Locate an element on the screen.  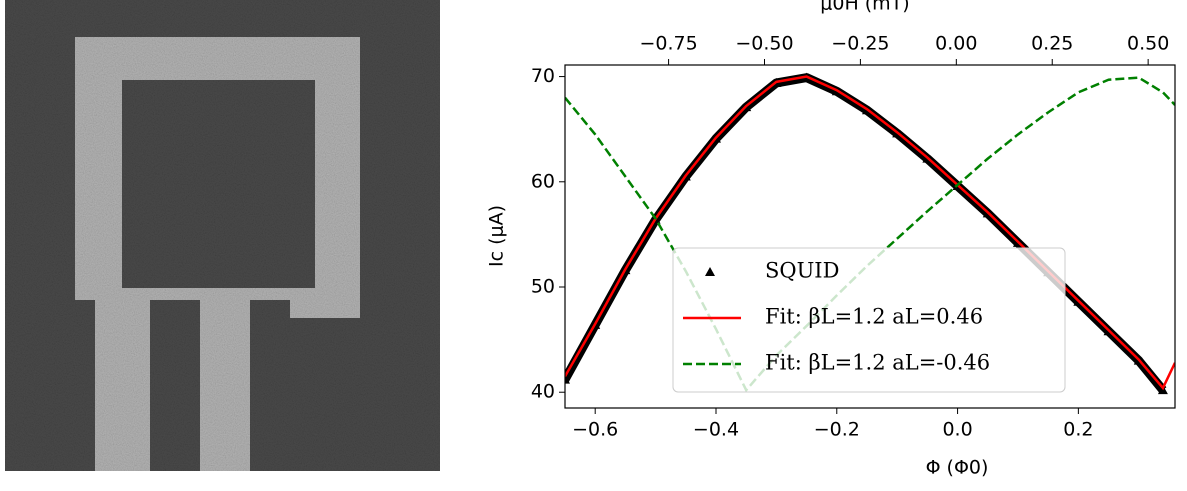
x2-tick-label: −0.75 is located at coordinates (668, 44).